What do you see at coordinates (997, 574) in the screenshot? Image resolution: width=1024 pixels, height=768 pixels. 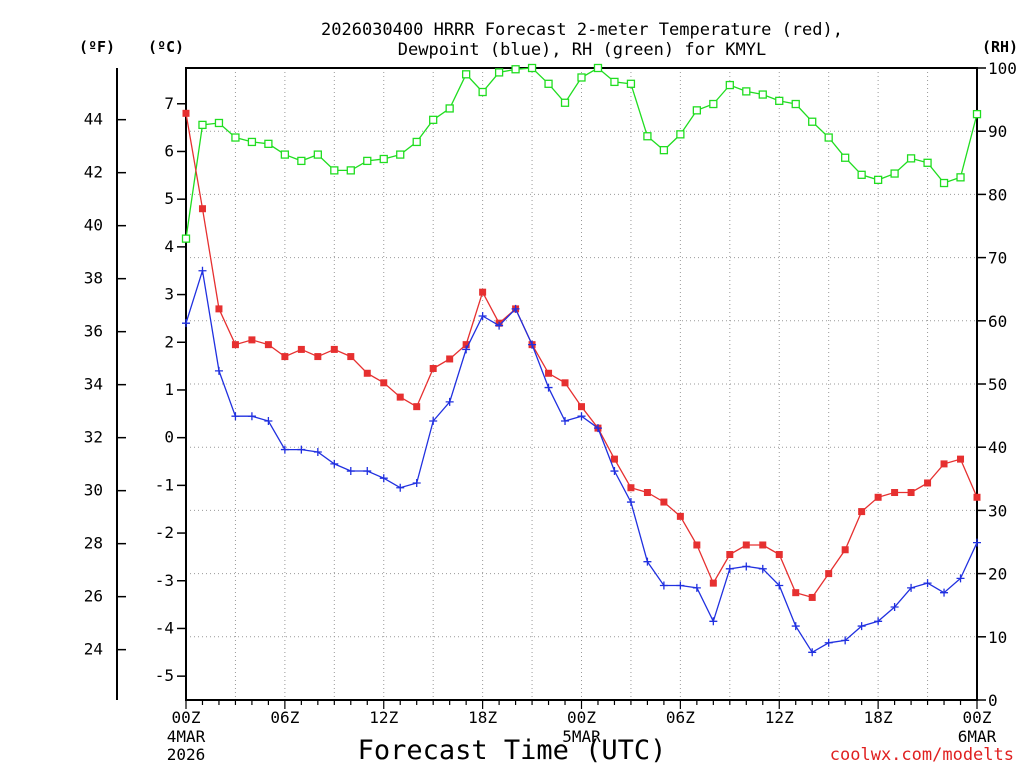 I see `rh-tick-label: 20` at bounding box center [997, 574].